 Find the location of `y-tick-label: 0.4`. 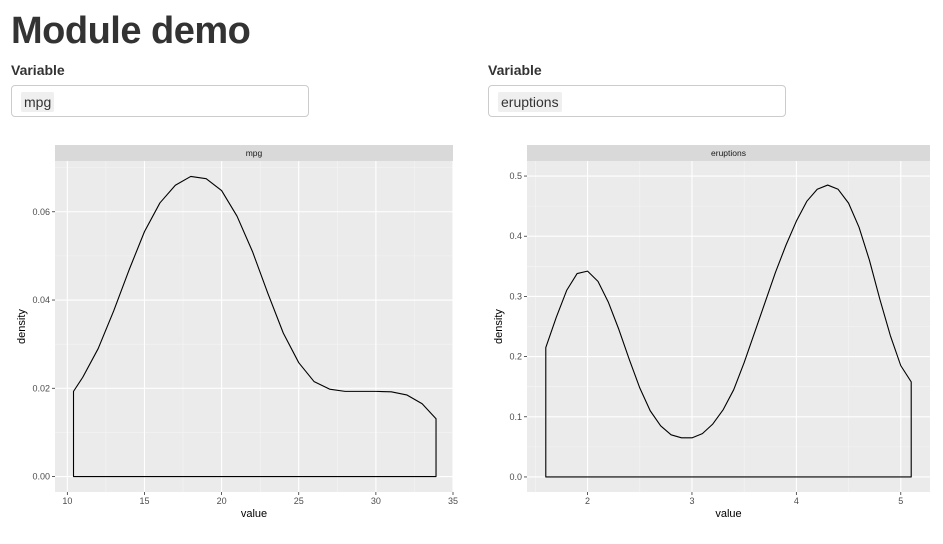

y-tick-label: 0.4 is located at coordinates (515, 236).